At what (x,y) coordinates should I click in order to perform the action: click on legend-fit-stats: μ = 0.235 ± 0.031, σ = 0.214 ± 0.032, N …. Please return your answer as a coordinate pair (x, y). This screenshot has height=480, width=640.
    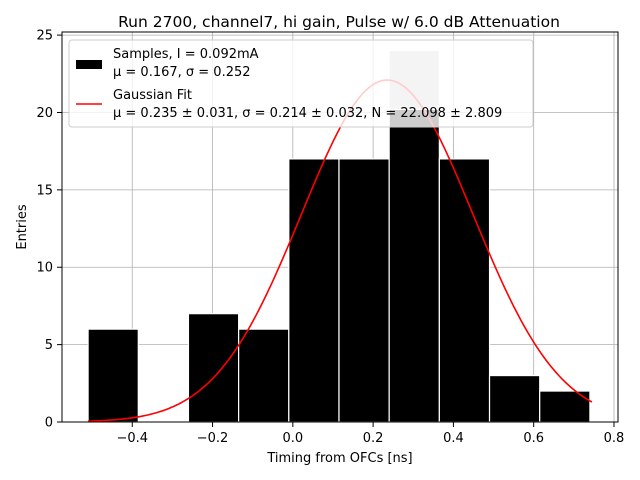
    Looking at the image, I should click on (307, 113).